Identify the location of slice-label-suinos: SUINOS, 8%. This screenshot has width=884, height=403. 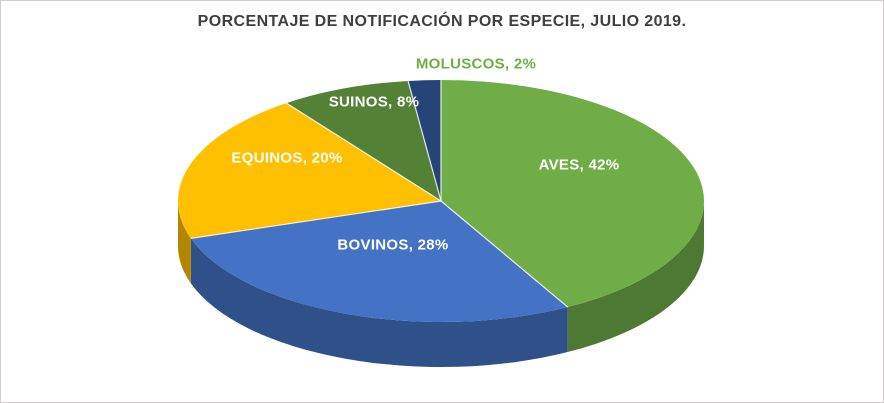
(374, 102).